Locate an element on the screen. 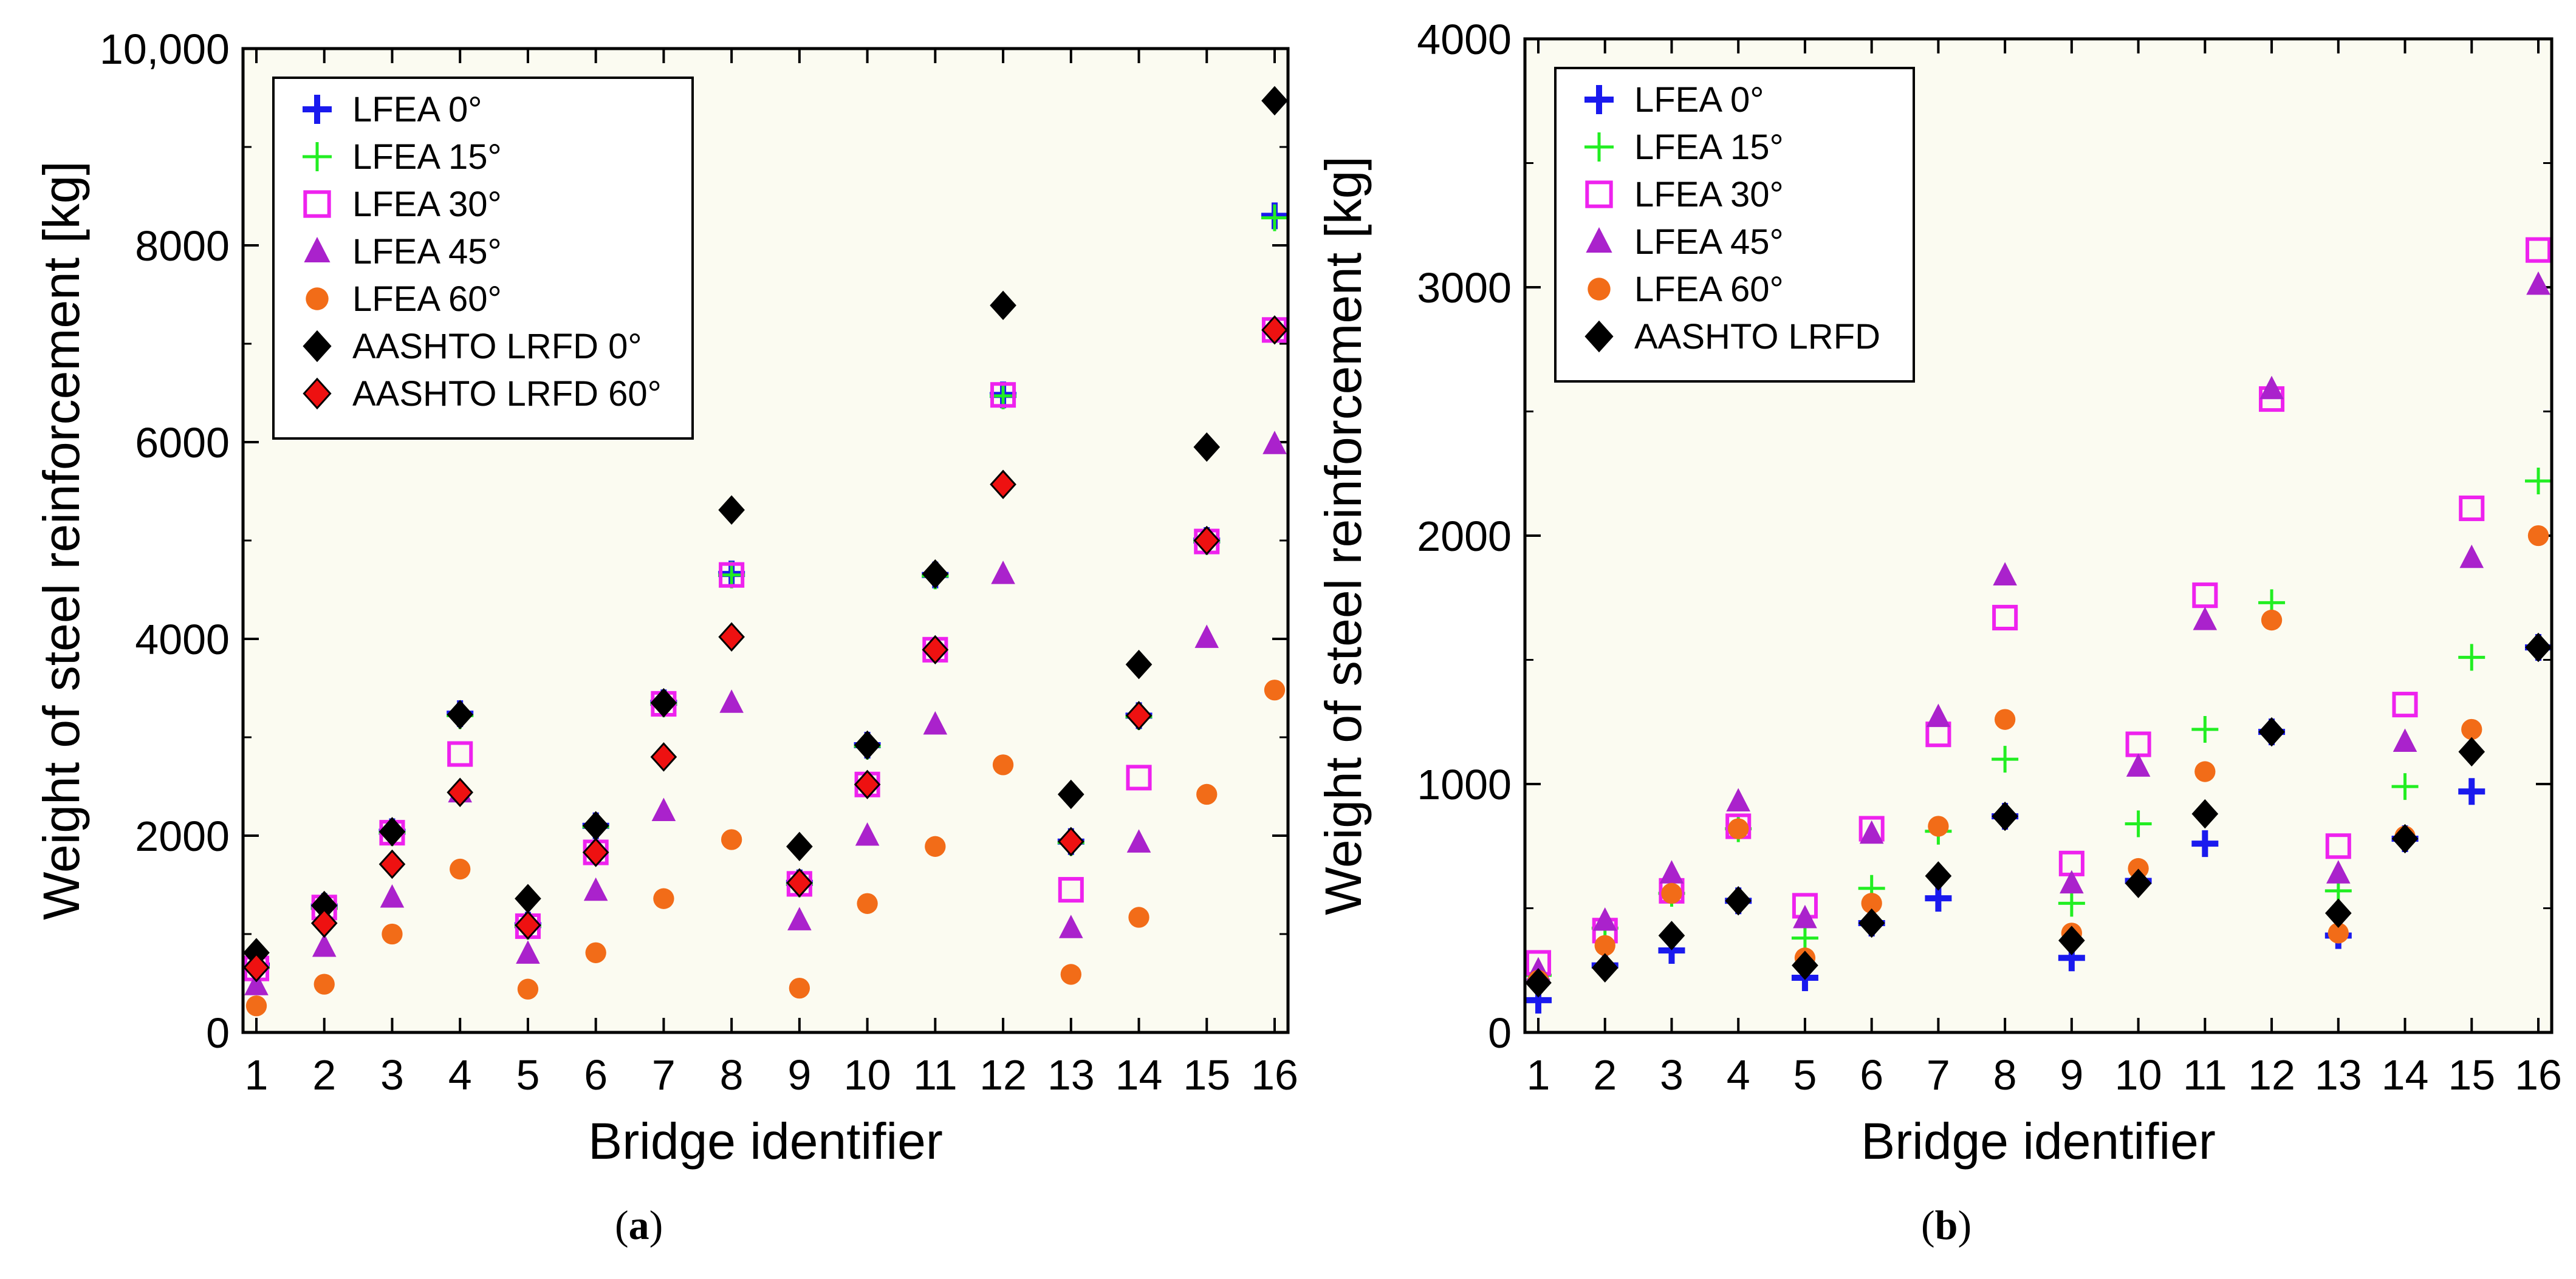  panel-b-legend-marker-aashto-lrfd is located at coordinates (1599, 336).